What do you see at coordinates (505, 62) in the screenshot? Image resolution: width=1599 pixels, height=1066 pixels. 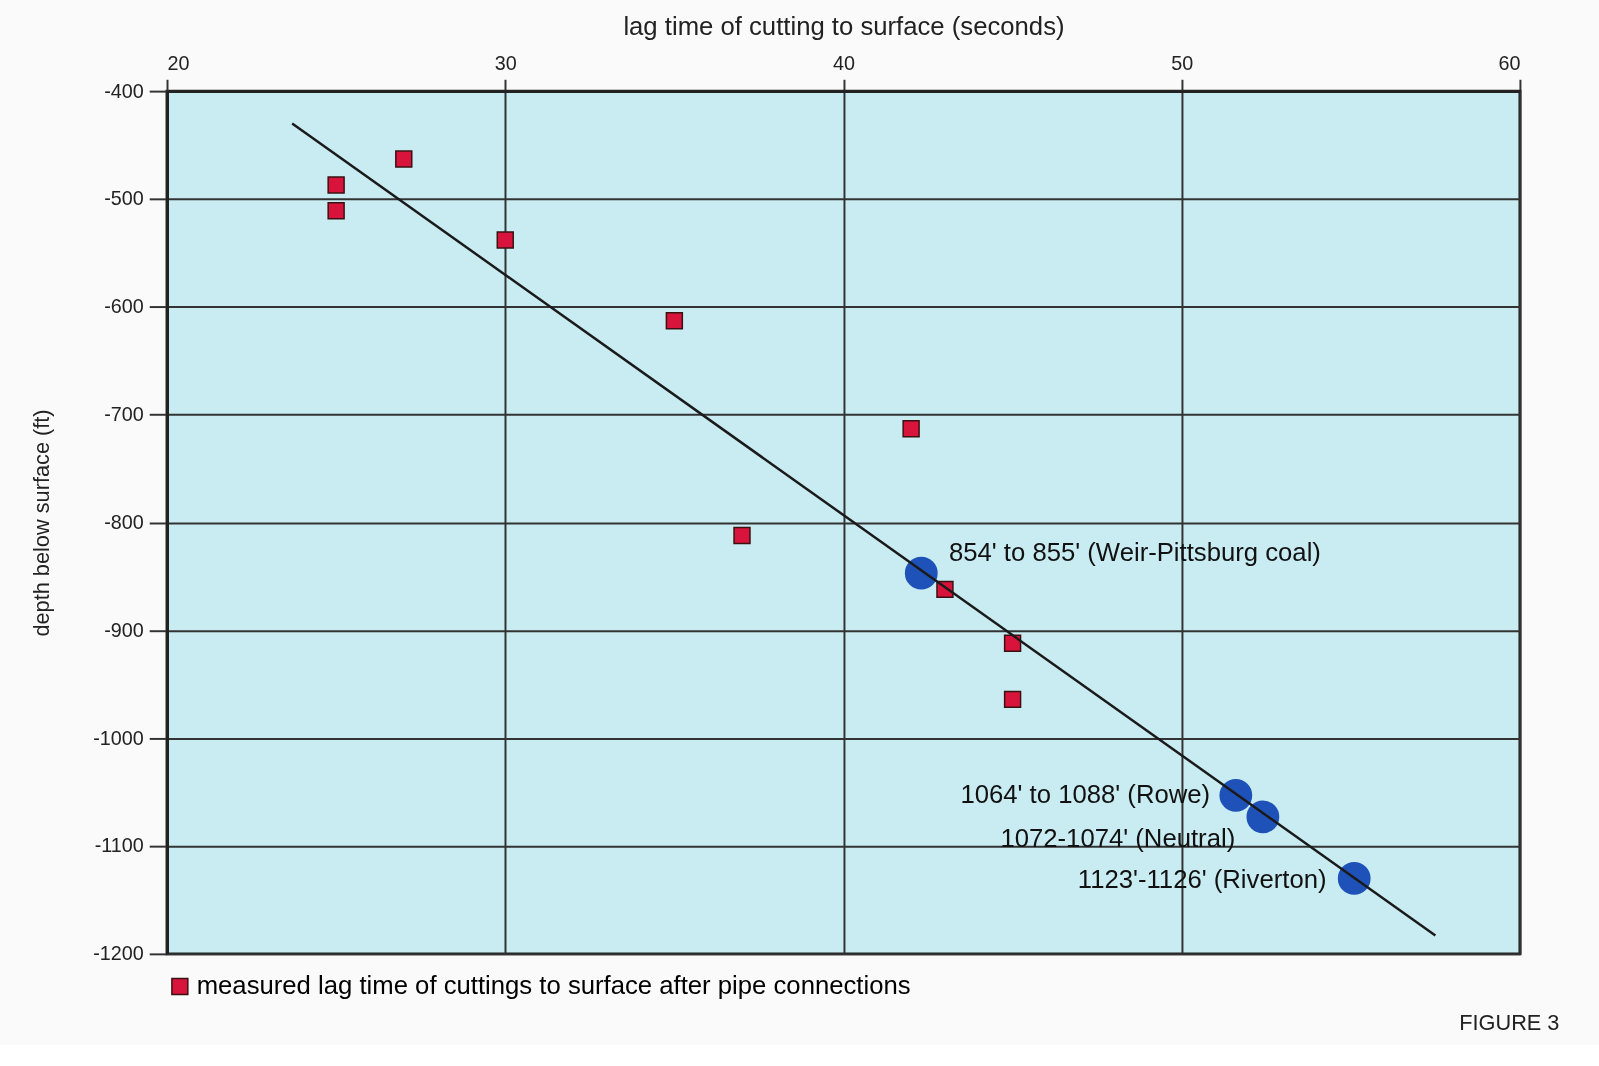 I see `x-tick-label: 30` at bounding box center [505, 62].